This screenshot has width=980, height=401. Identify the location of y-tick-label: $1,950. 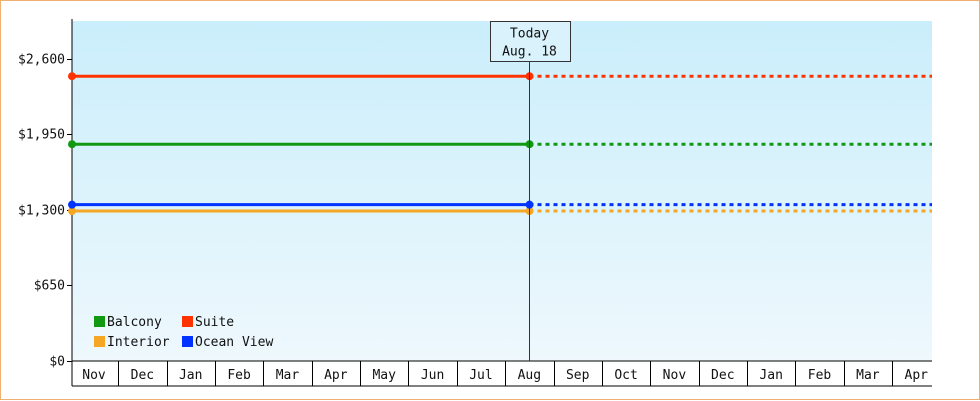
(41, 135).